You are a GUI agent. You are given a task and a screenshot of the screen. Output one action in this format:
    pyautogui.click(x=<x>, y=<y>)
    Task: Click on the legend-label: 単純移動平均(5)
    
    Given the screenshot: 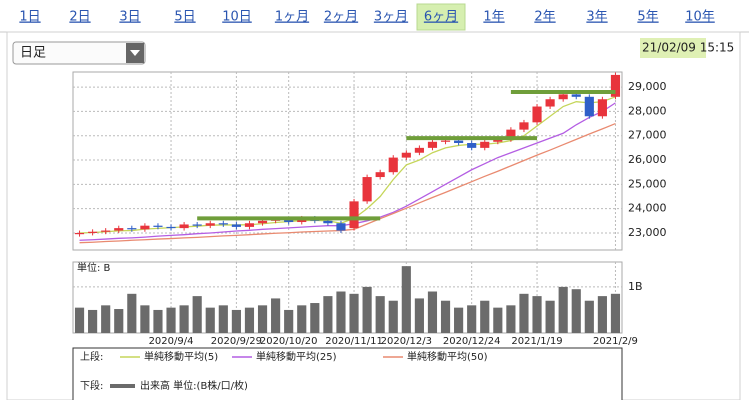 What is the action you would take?
    pyautogui.click(x=181, y=356)
    